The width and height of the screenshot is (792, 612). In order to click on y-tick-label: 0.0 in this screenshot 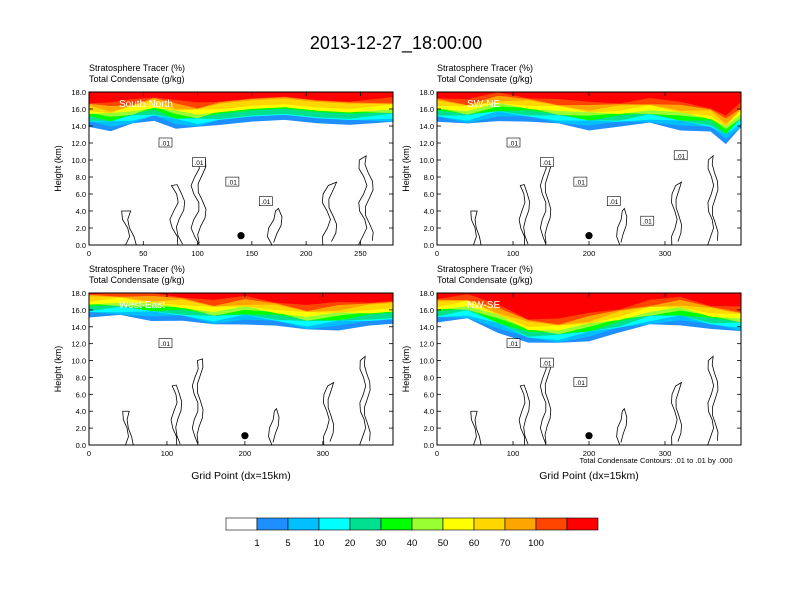, I will do `click(429, 445)`.